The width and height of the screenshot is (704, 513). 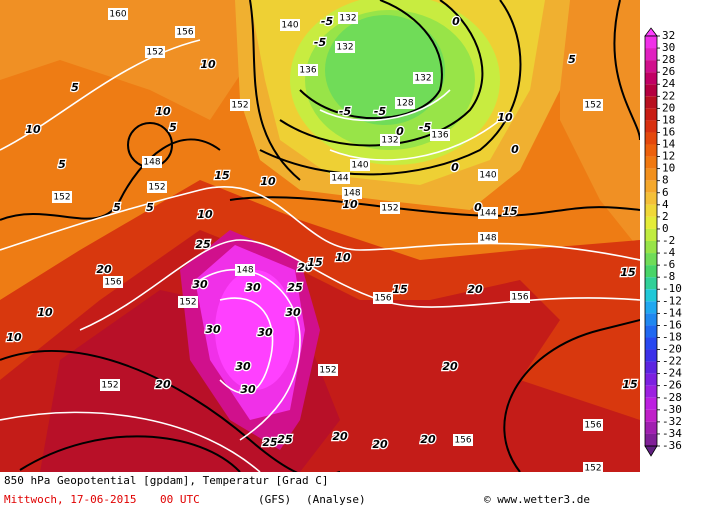 I want to click on colorbar-label: 18, so click(x=668, y=119).